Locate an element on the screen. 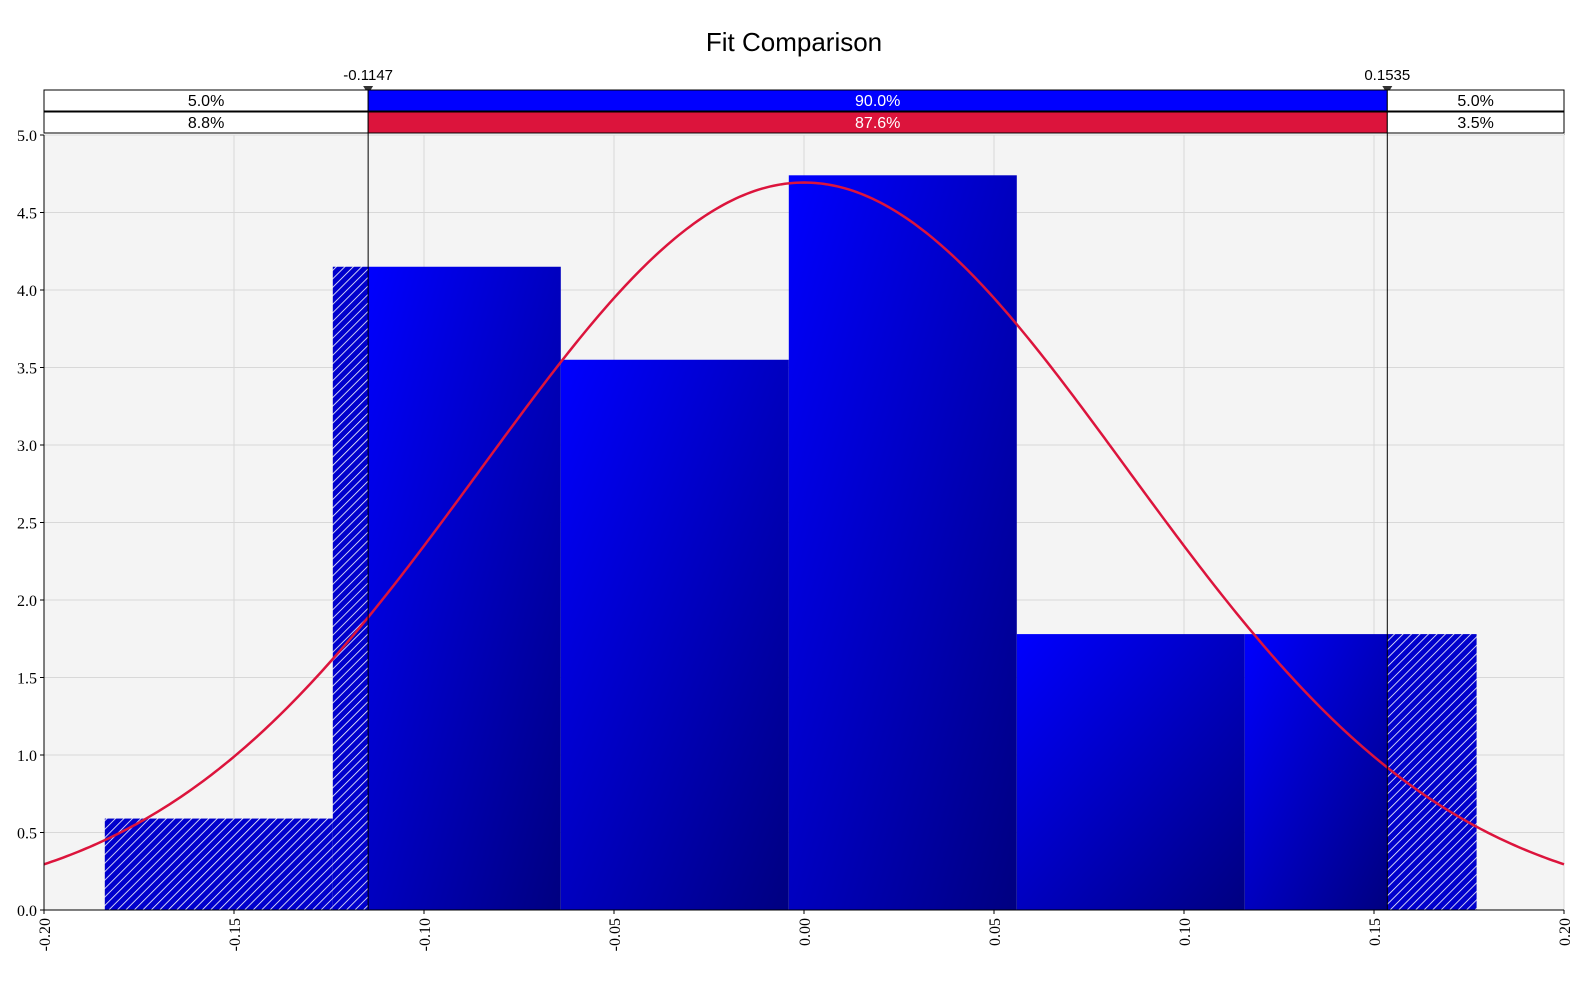  x-tick-label: -0.15 is located at coordinates (235, 934).